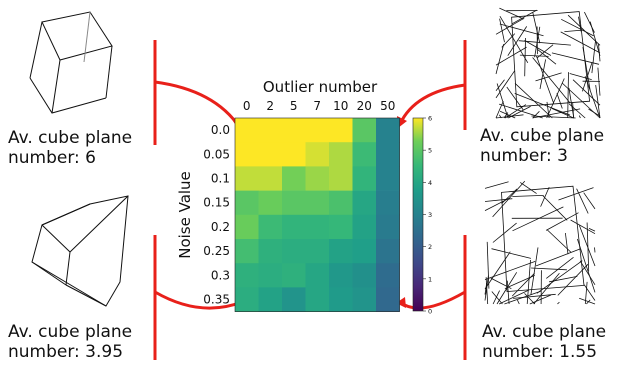 Image resolution: width=626 pixels, height=367 pixels. Describe the element at coordinates (70, 148) in the screenshot. I see `caption-top-left: Av. cube plane number: 6` at that location.